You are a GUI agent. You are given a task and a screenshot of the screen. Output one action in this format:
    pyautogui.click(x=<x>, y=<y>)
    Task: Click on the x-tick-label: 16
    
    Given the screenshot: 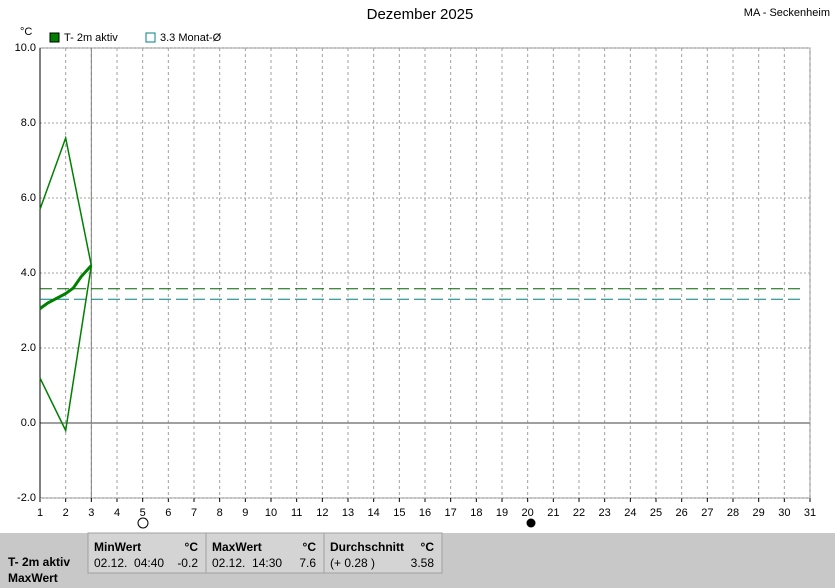 What is the action you would take?
    pyautogui.click(x=425, y=513)
    